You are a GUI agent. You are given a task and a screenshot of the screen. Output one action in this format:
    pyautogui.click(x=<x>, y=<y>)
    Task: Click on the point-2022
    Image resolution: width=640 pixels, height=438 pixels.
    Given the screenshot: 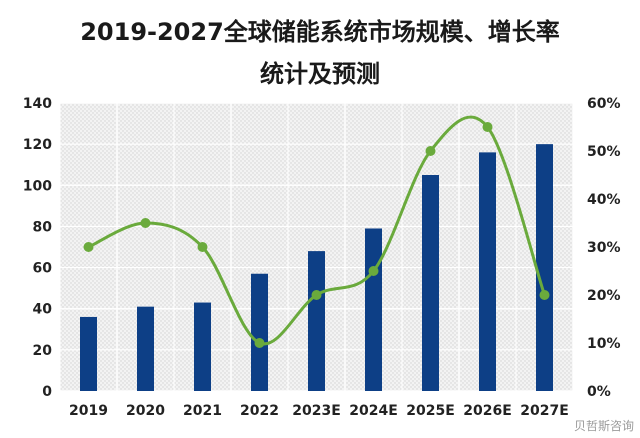 What is the action you would take?
    pyautogui.click(x=259, y=343)
    